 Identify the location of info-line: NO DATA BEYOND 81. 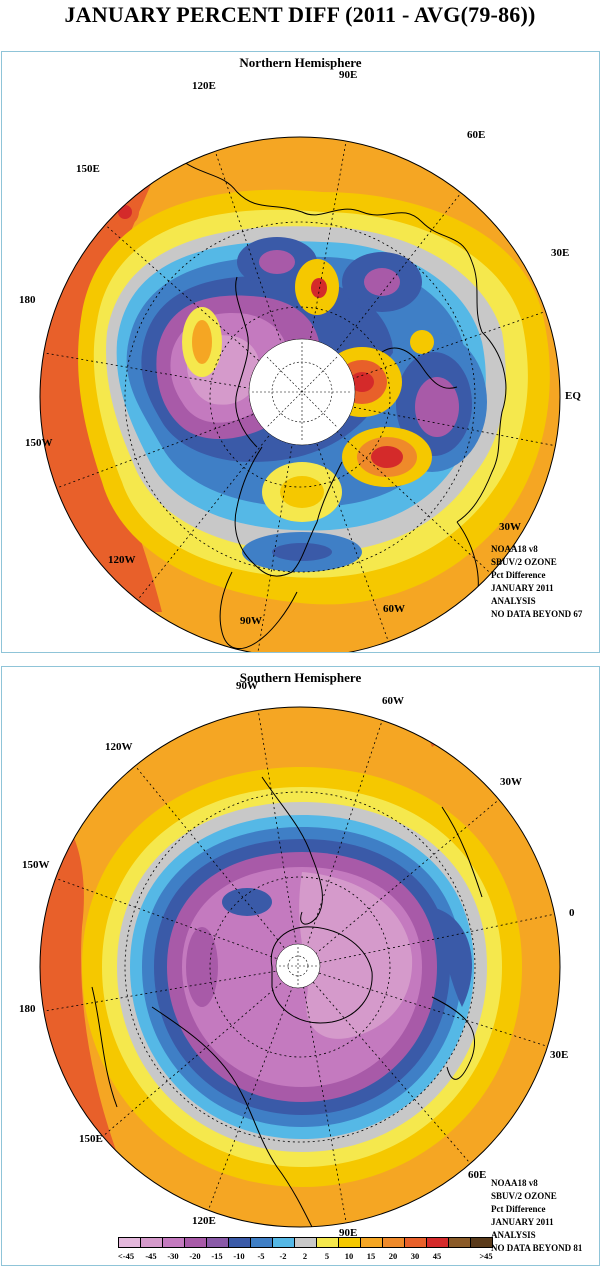
(537, 1248).